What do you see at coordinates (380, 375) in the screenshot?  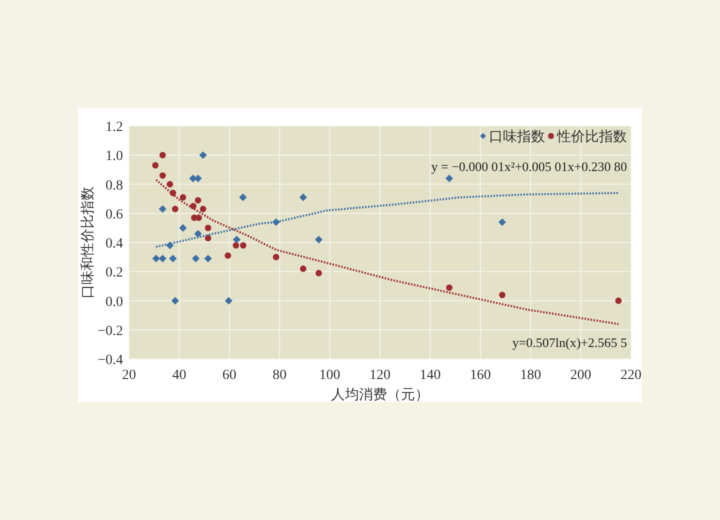 I see `x-tick-label: 120` at bounding box center [380, 375].